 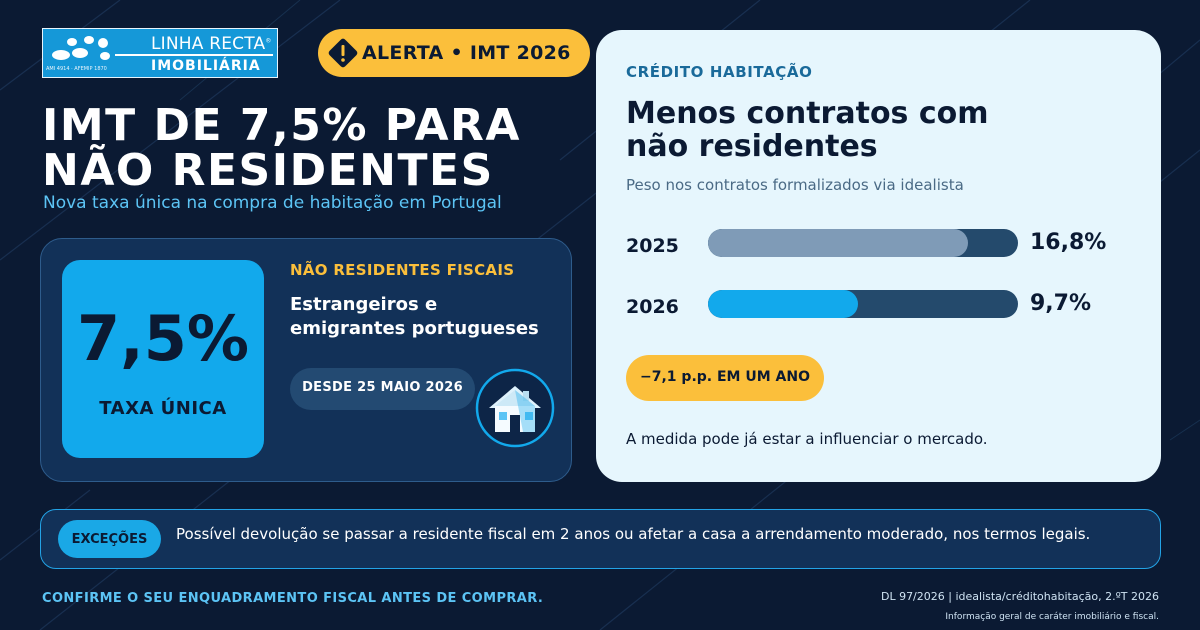 I want to click on audience-title: NÃO RESIDENTES FISCAIS, so click(x=402, y=270).